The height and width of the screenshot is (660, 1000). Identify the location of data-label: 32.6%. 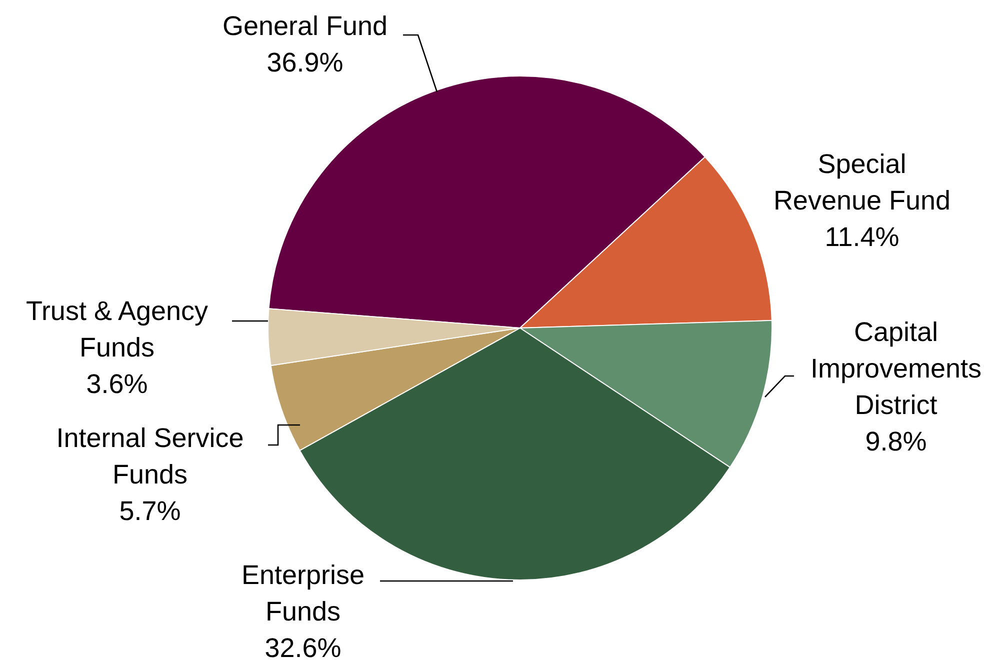
(303, 646).